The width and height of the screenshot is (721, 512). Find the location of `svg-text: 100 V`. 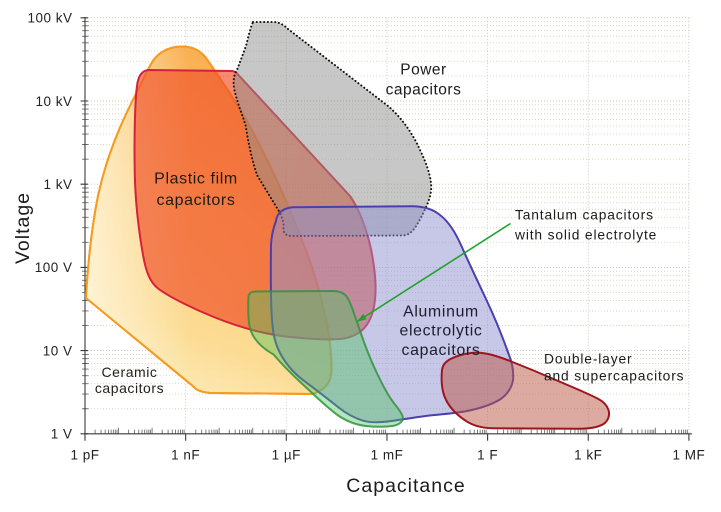

svg-text: 100 V is located at coordinates (54, 267).